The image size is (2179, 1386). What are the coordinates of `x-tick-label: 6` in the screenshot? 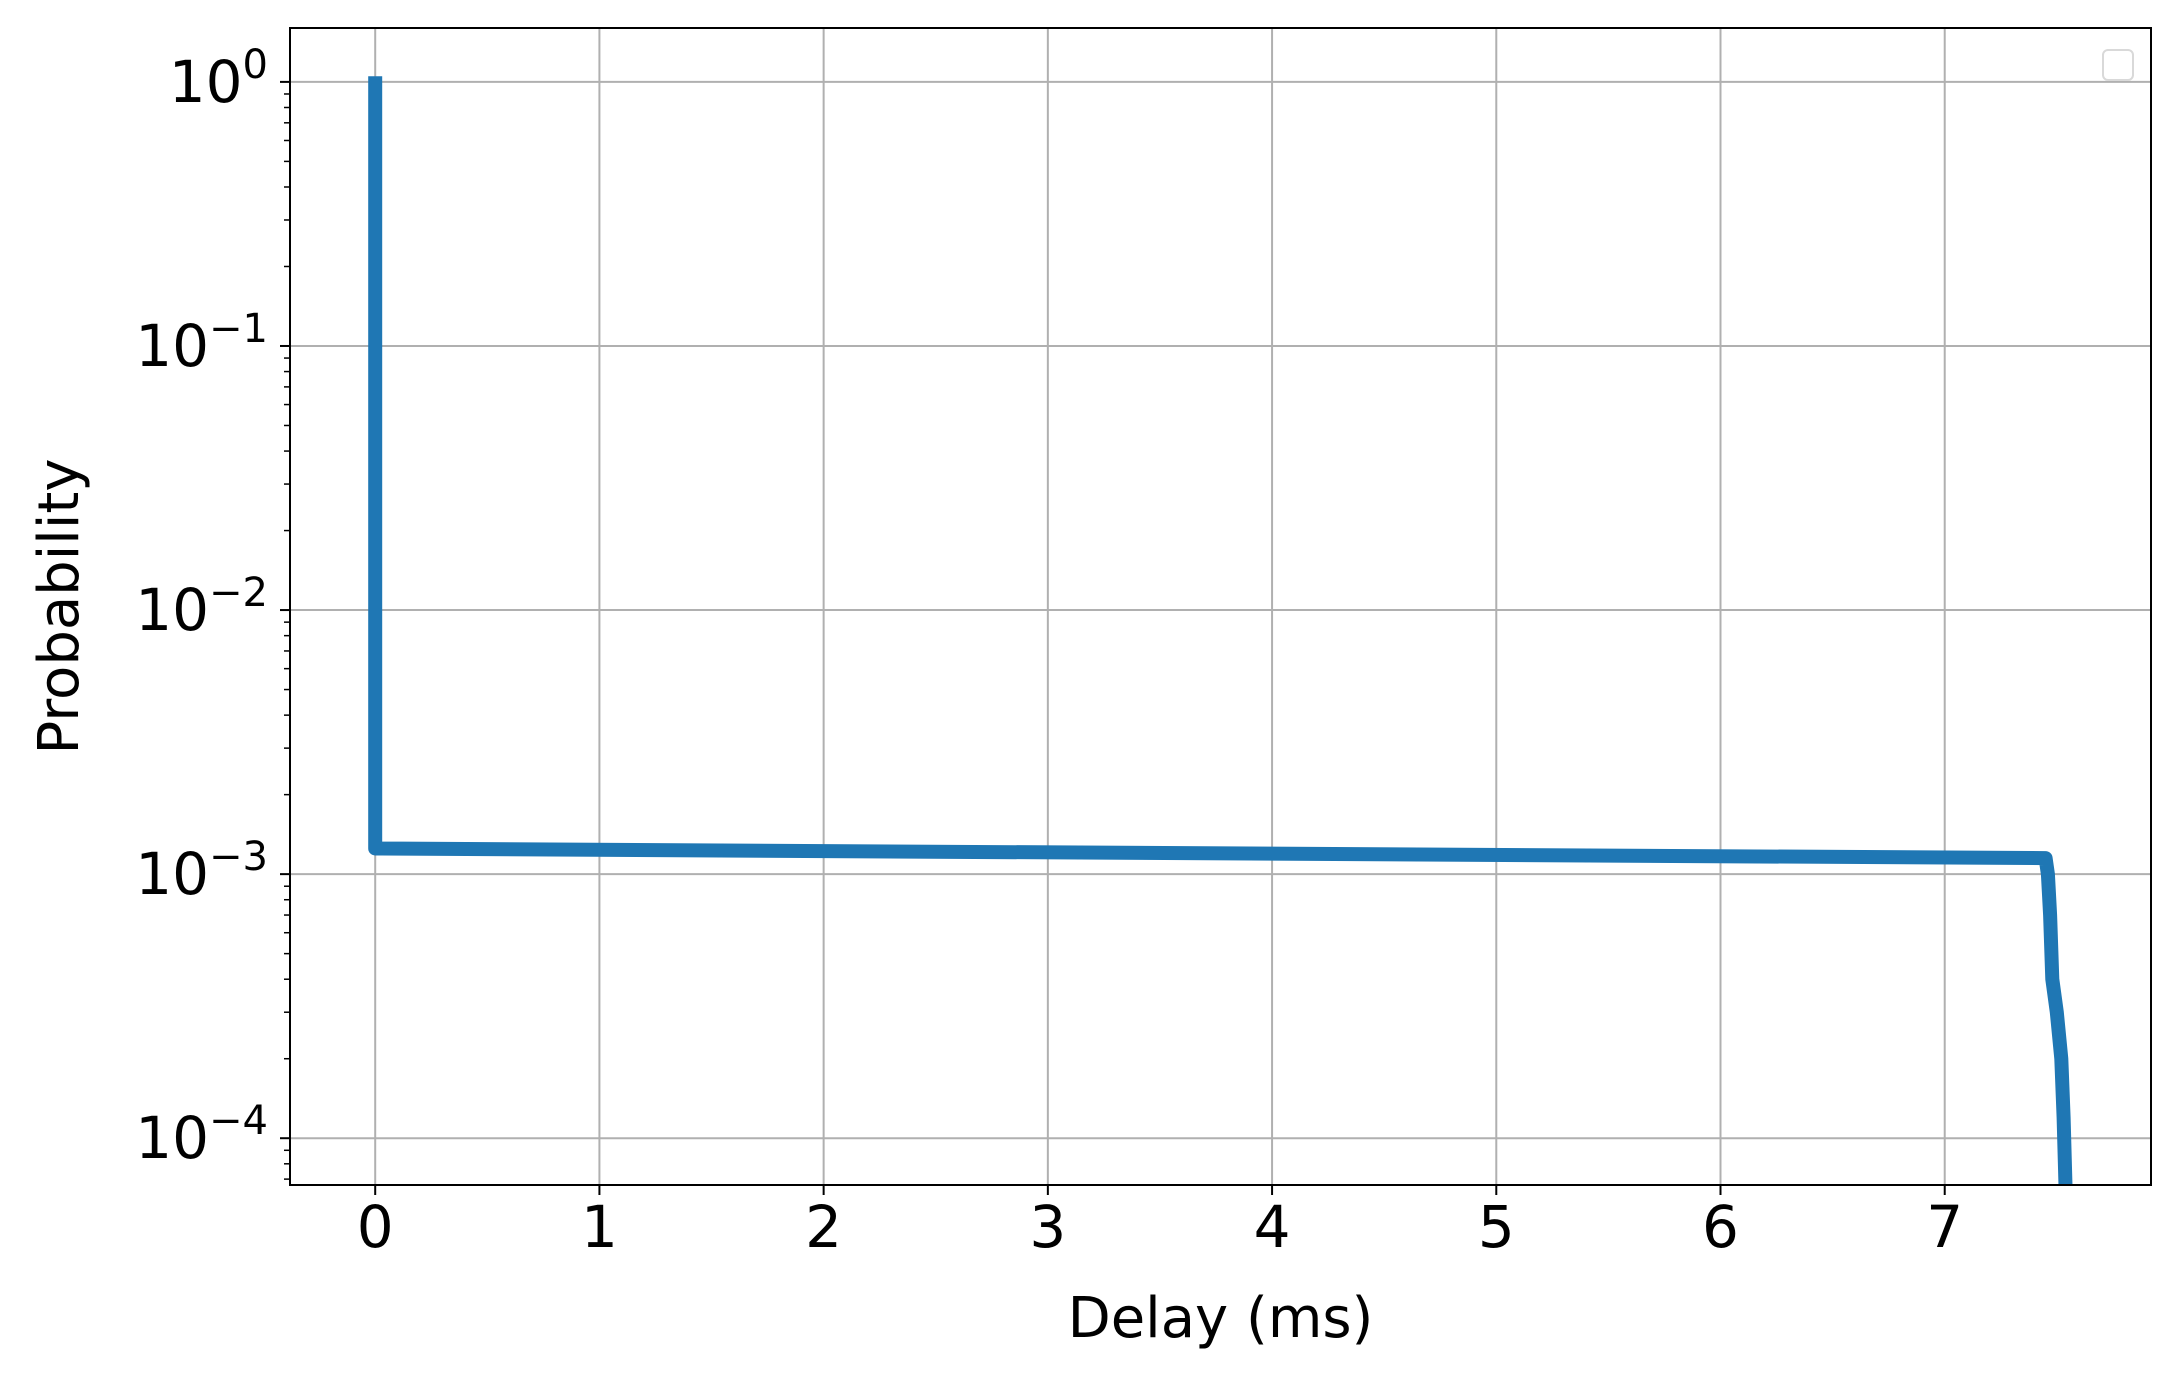 It's located at (1720, 1227).